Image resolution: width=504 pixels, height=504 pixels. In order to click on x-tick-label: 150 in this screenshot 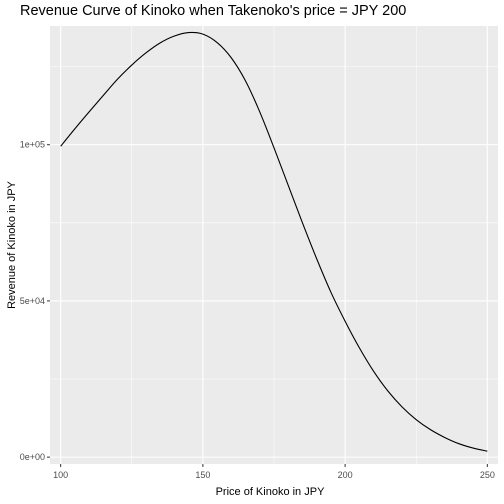, I will do `click(202, 475)`.